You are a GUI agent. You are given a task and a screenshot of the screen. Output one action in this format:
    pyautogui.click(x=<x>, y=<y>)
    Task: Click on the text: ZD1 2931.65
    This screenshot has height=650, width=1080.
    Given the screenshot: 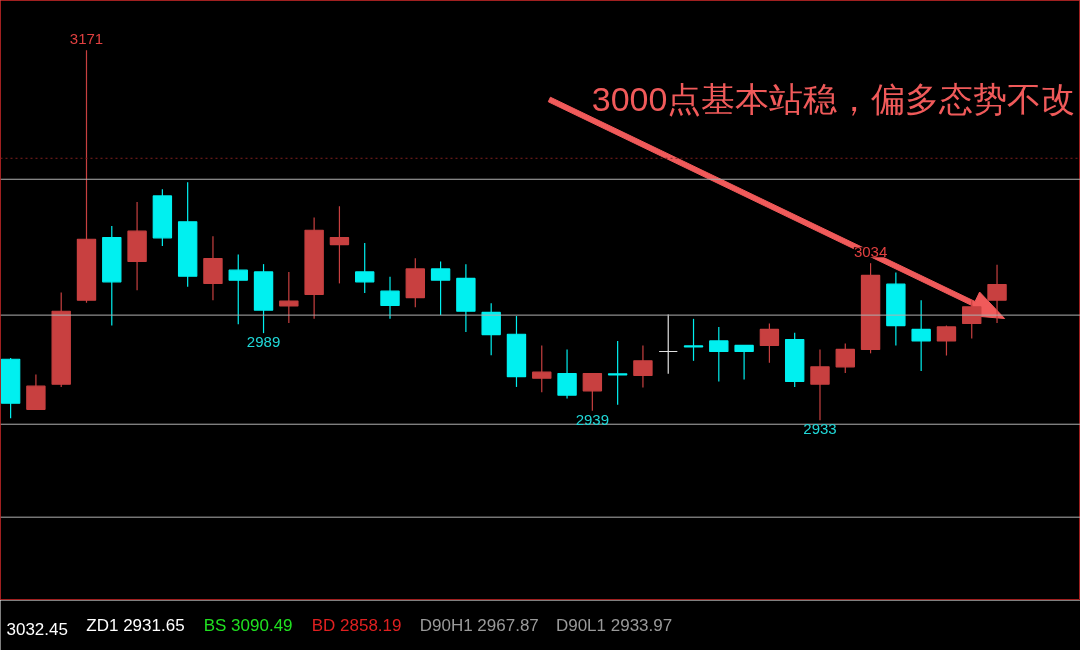 What is the action you would take?
    pyautogui.click(x=135, y=625)
    